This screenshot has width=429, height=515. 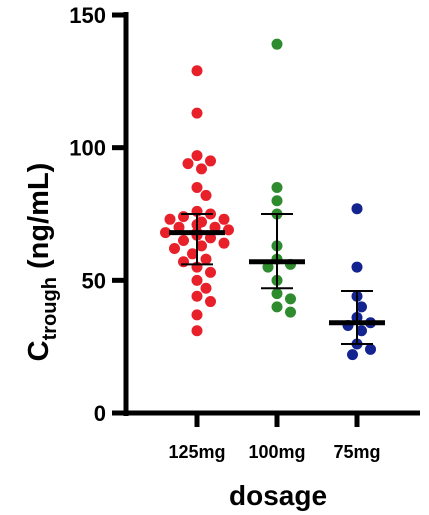 What do you see at coordinates (50, 308) in the screenshot?
I see `y-axis-title-subscript: trough` at bounding box center [50, 308].